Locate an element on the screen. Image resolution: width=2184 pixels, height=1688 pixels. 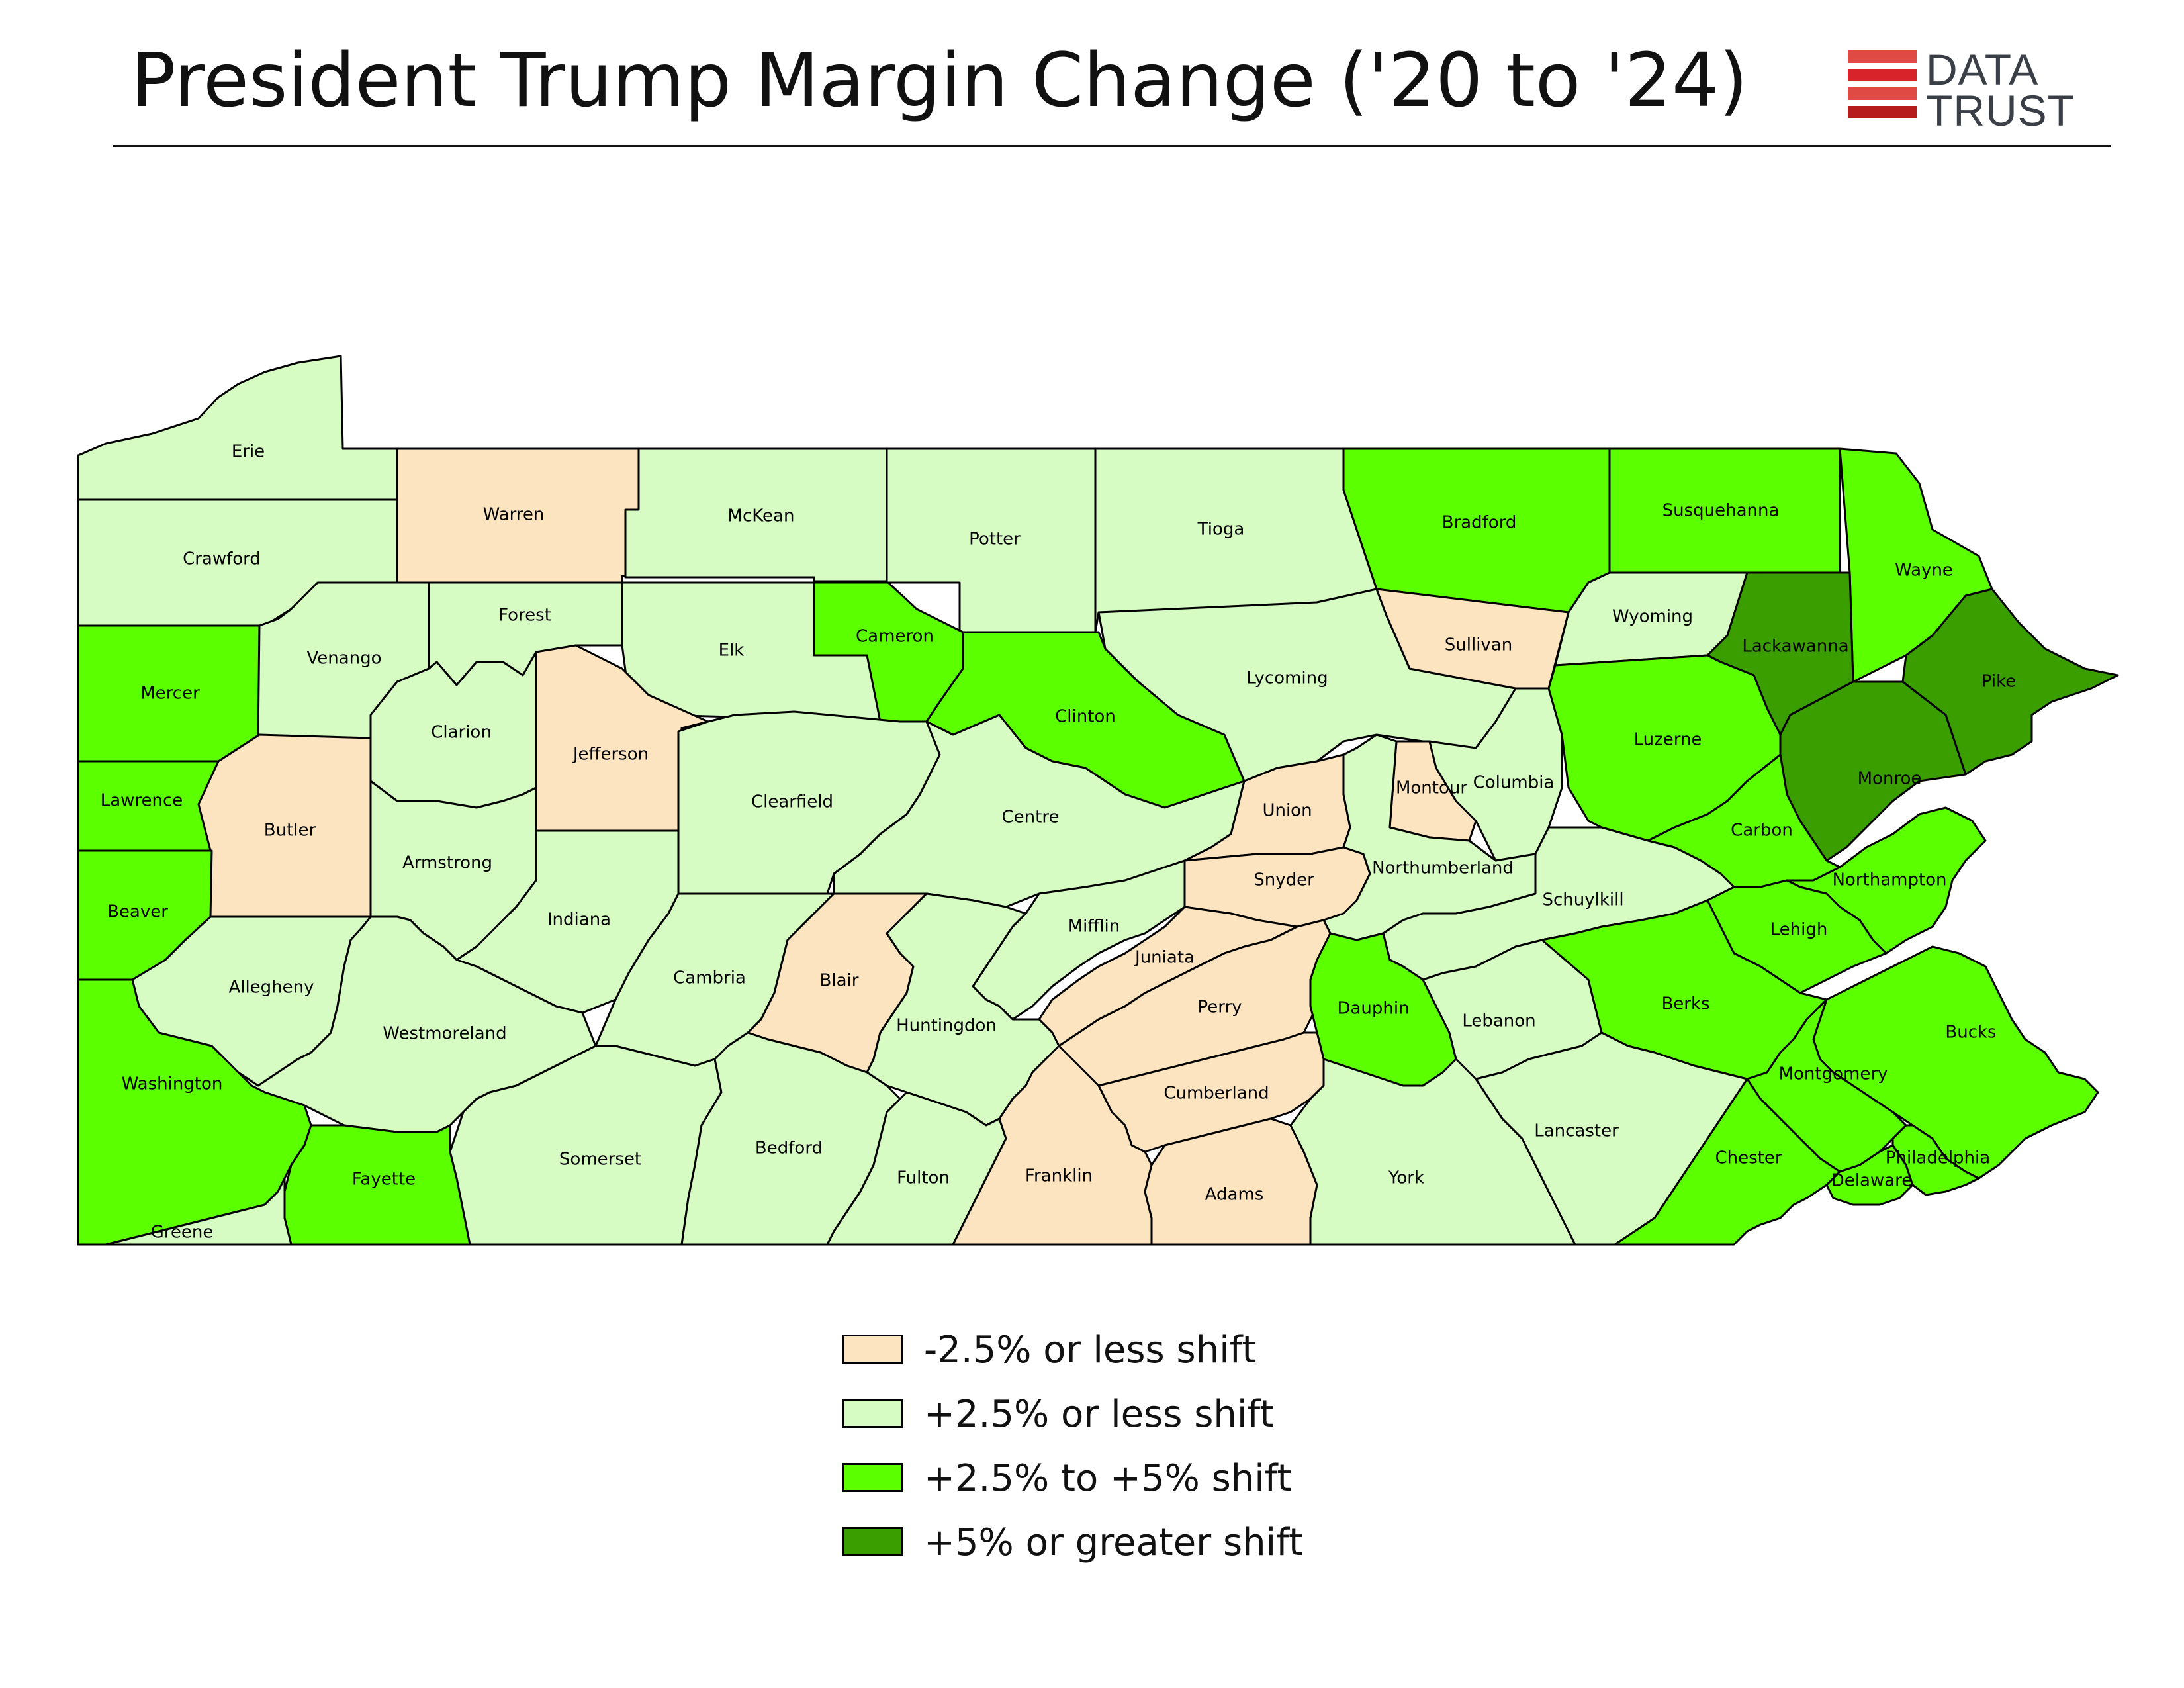
county-label-fayette: Fayette is located at coordinates (384, 1180).